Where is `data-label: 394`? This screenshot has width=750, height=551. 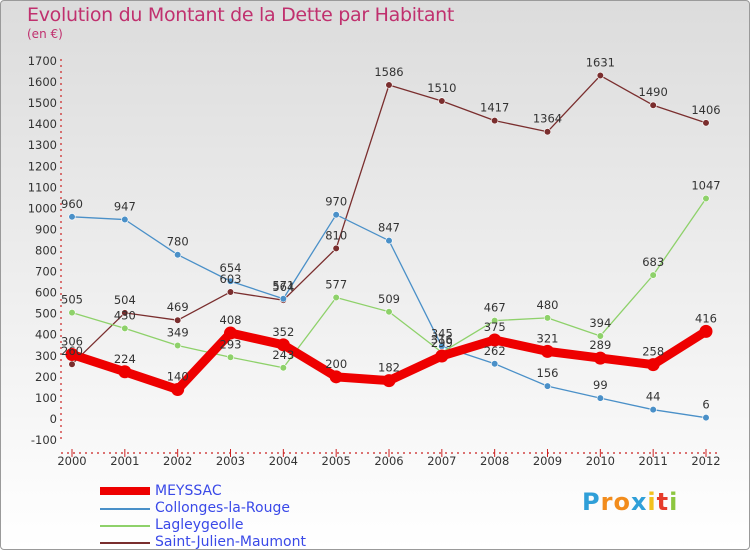 data-label: 394 is located at coordinates (600, 323).